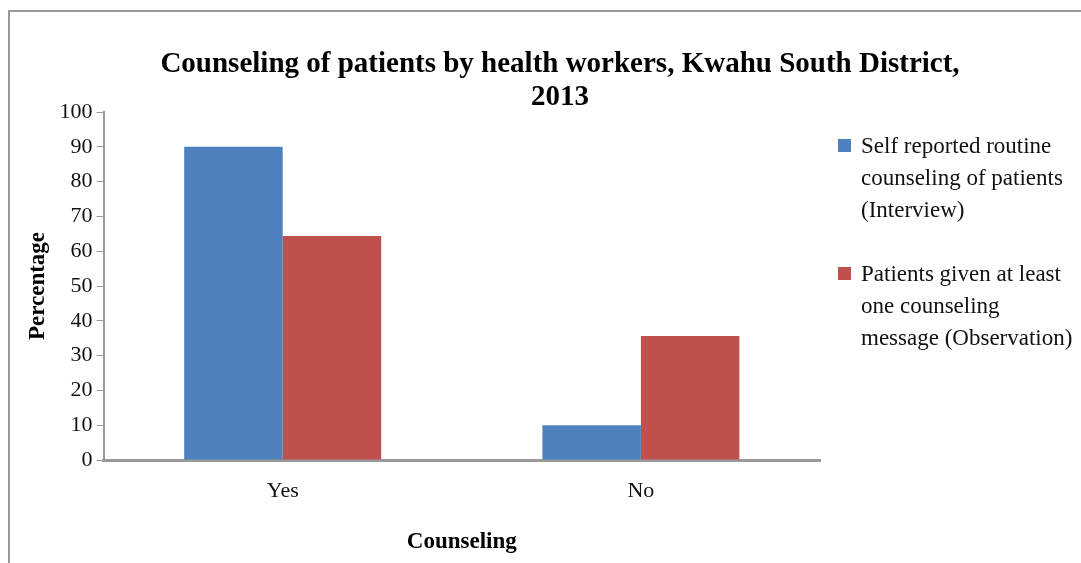  What do you see at coordinates (560, 79) in the screenshot?
I see `chart-title: Counseling of patients by health workers, Kwahu South District, 2013` at bounding box center [560, 79].